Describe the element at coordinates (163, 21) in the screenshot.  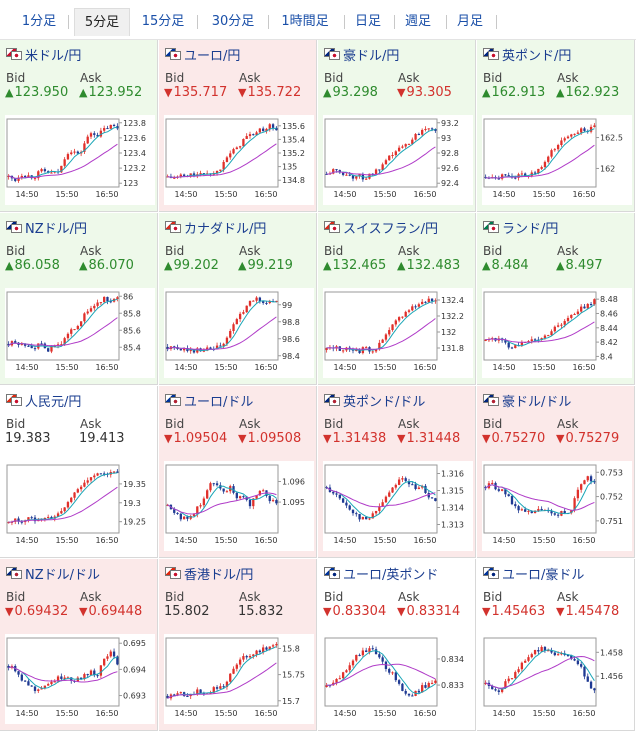
I see `tab-15min: 15分足` at that location.